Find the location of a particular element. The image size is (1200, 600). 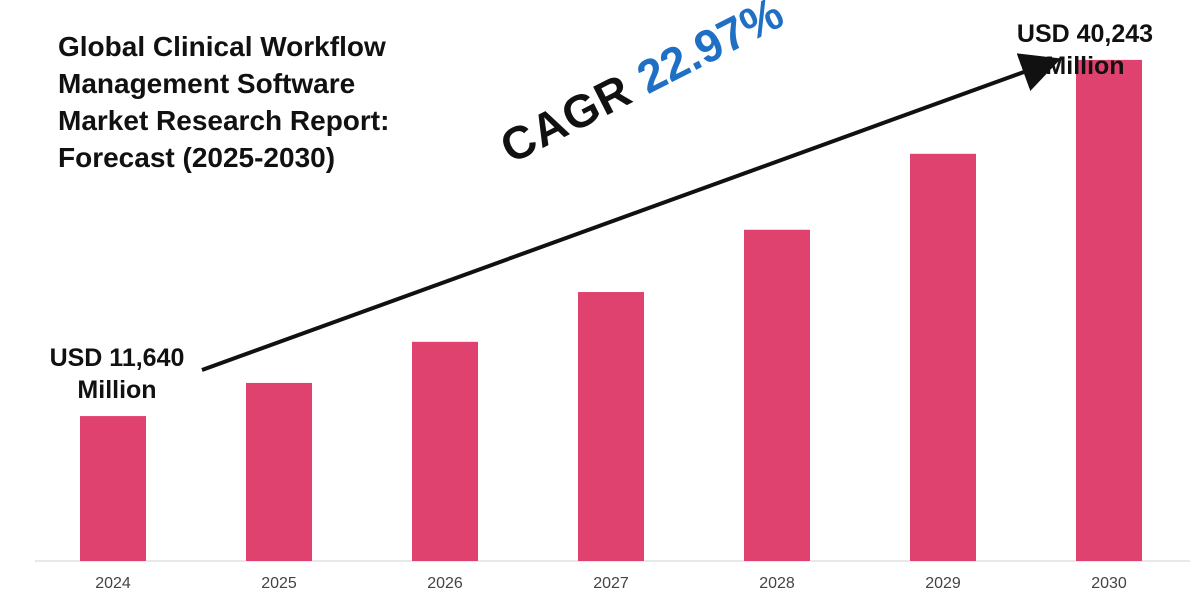

bar-2029 is located at coordinates (943, 357).